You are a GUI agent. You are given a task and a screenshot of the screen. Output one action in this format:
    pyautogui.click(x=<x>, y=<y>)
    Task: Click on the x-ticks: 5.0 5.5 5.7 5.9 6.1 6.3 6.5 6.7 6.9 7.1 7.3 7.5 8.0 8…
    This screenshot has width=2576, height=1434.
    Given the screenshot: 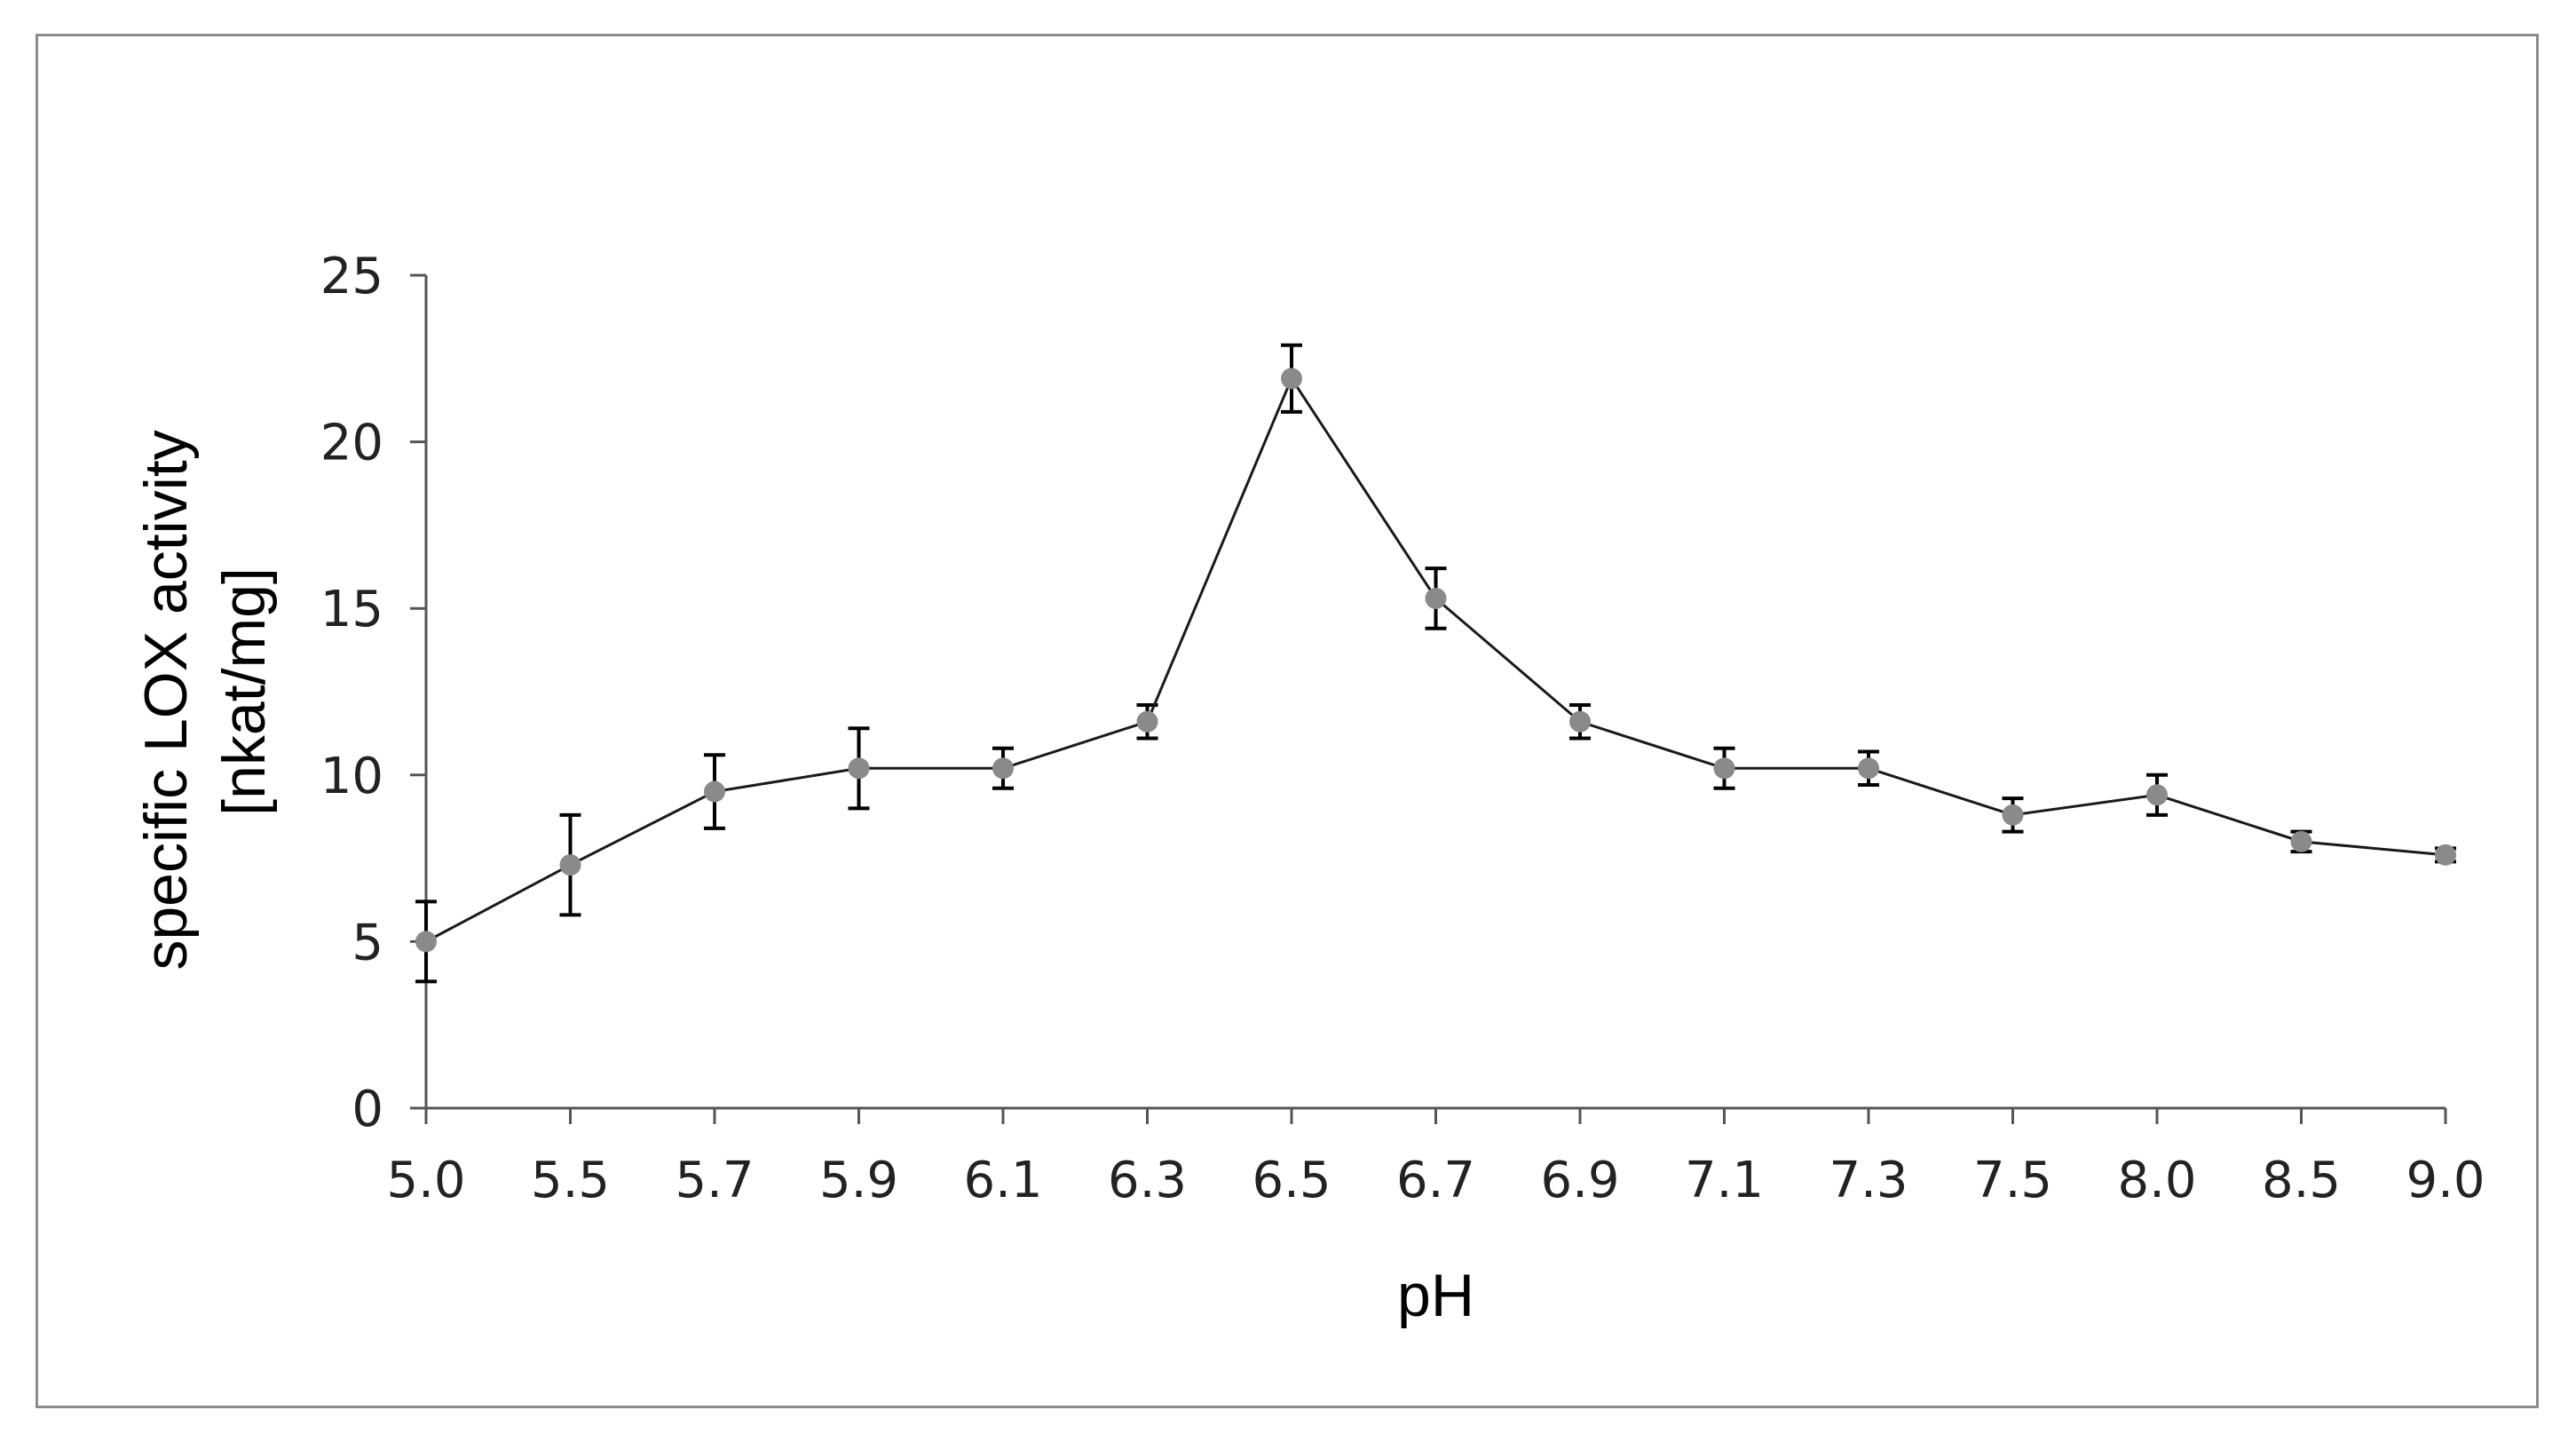 What is the action you would take?
    pyautogui.click(x=1435, y=1158)
    